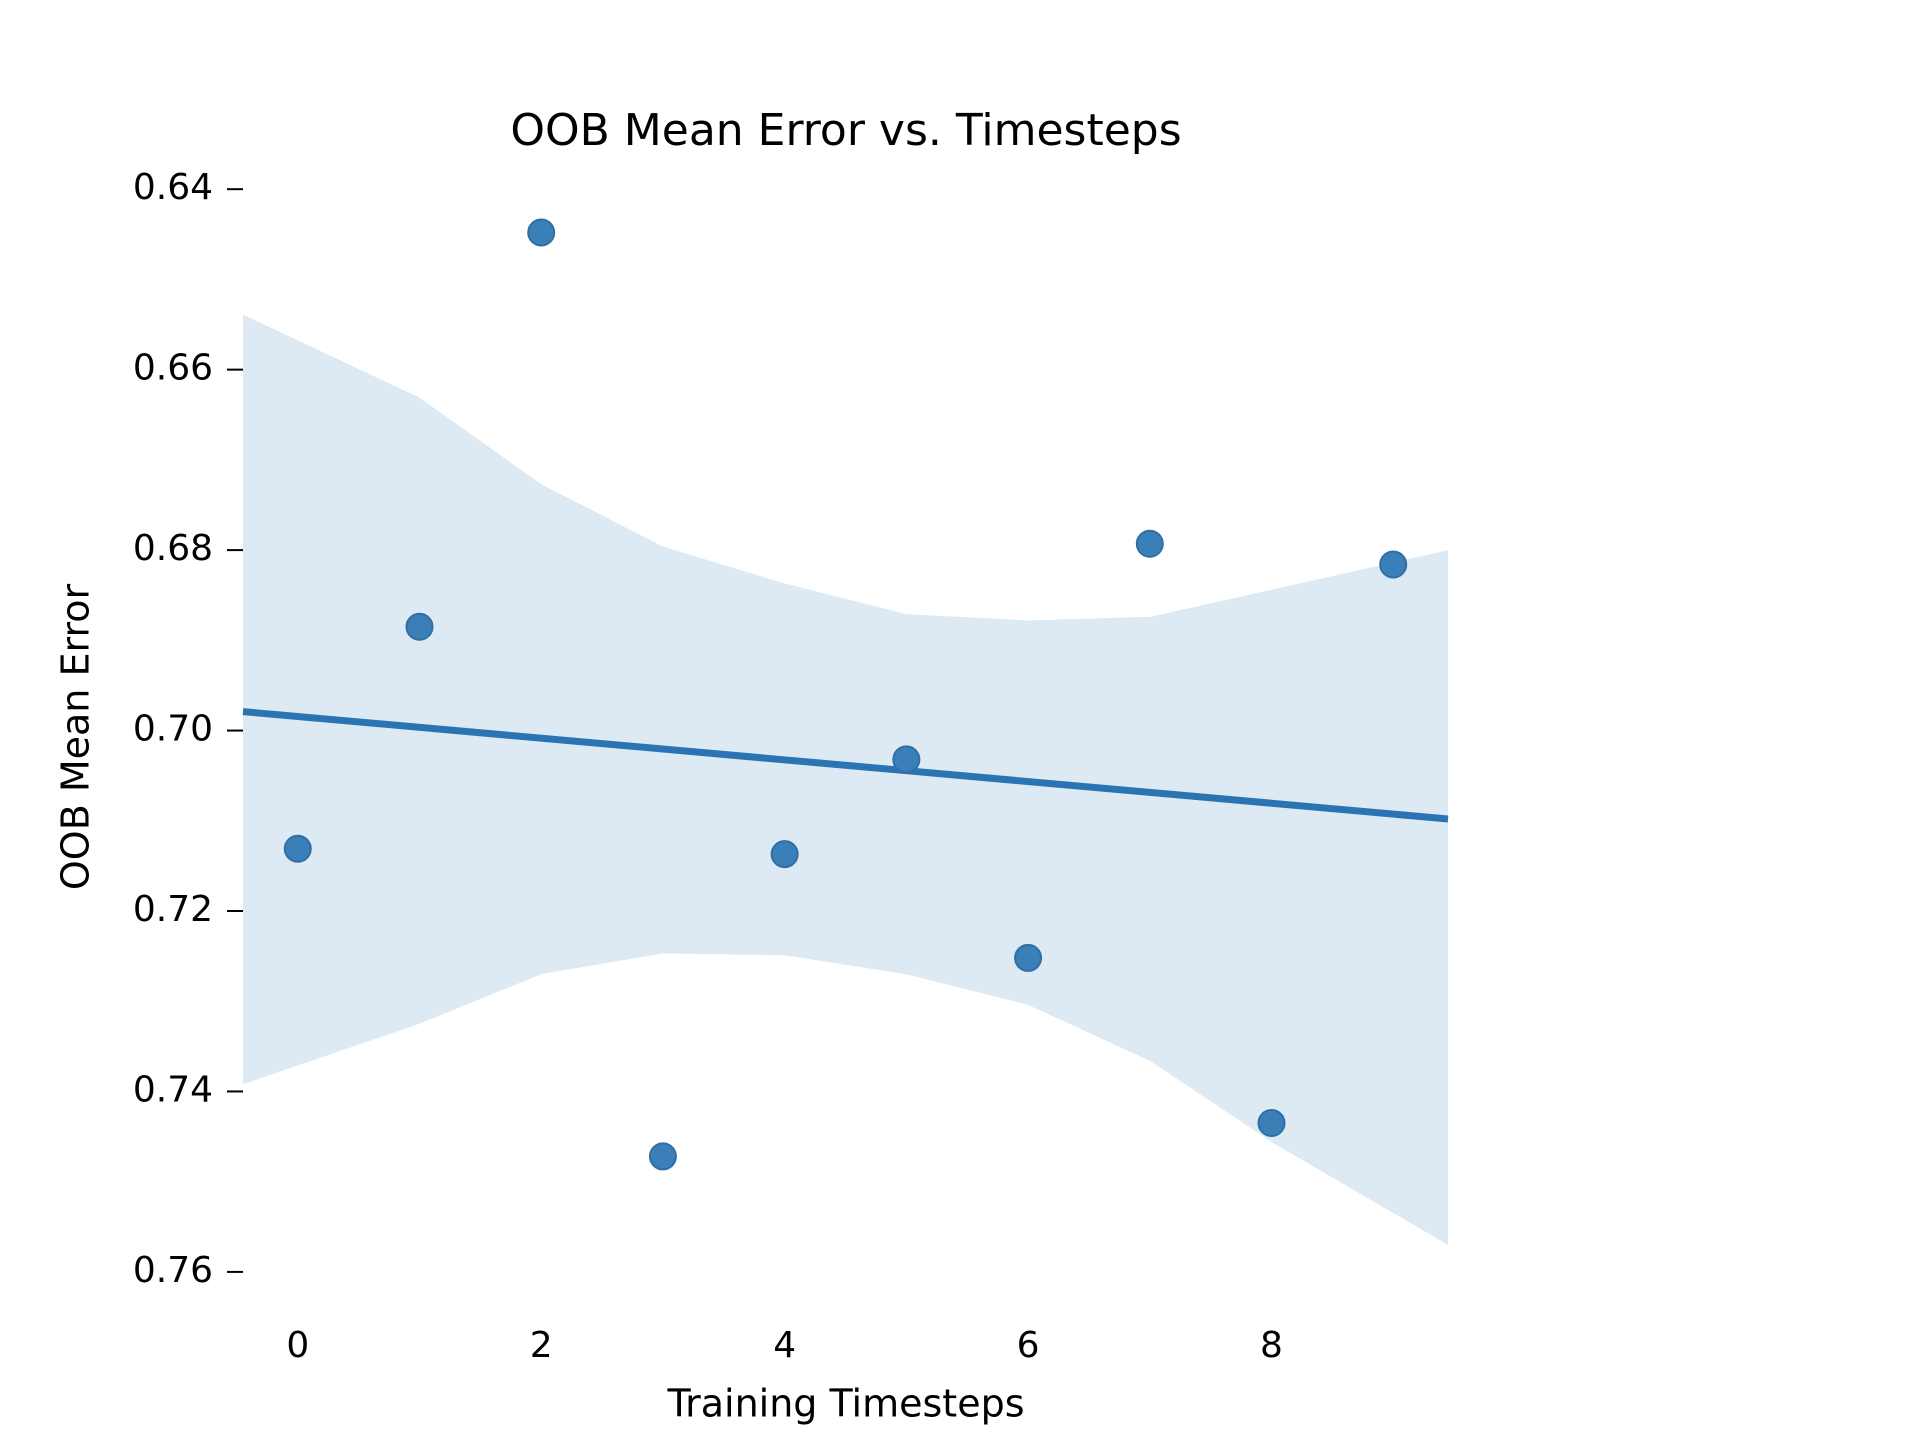 The width and height of the screenshot is (1920, 1440). What do you see at coordinates (845, 130) in the screenshot?
I see `chart-title: OOB Mean Error vs. Timesteps` at bounding box center [845, 130].